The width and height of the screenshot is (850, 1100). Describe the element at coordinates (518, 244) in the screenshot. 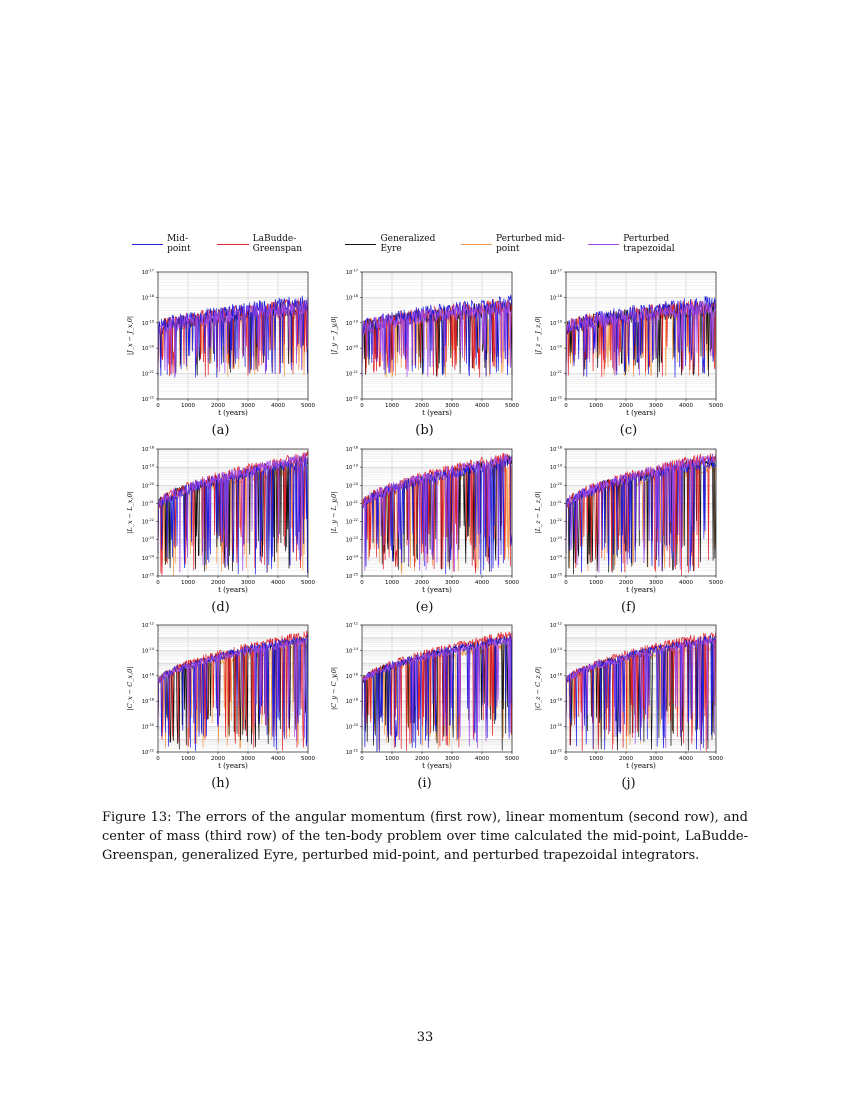

I see `legend-item: Perturbed mid-point` at that location.